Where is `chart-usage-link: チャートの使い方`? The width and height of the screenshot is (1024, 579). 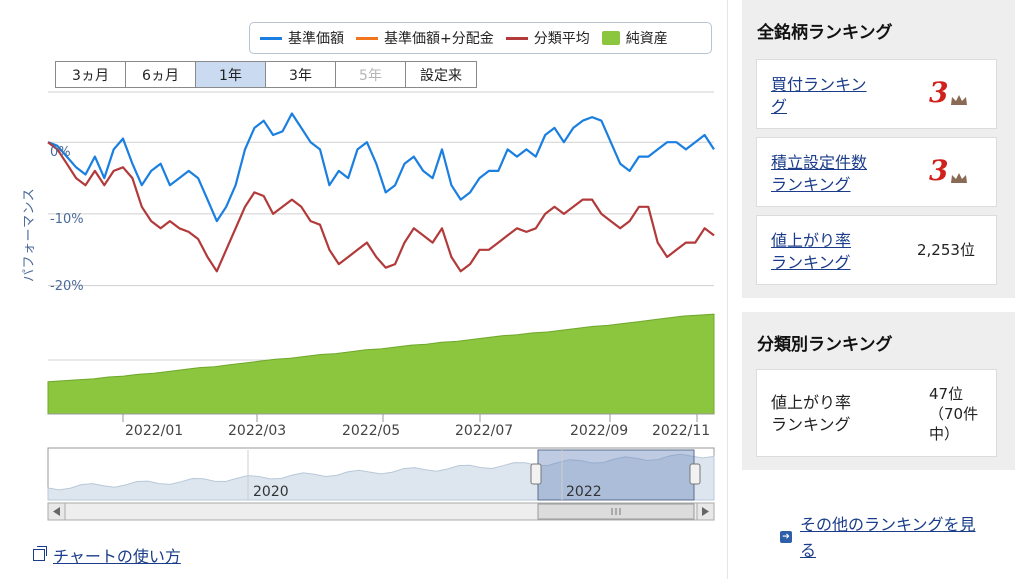 chart-usage-link: チャートの使い方 is located at coordinates (107, 555).